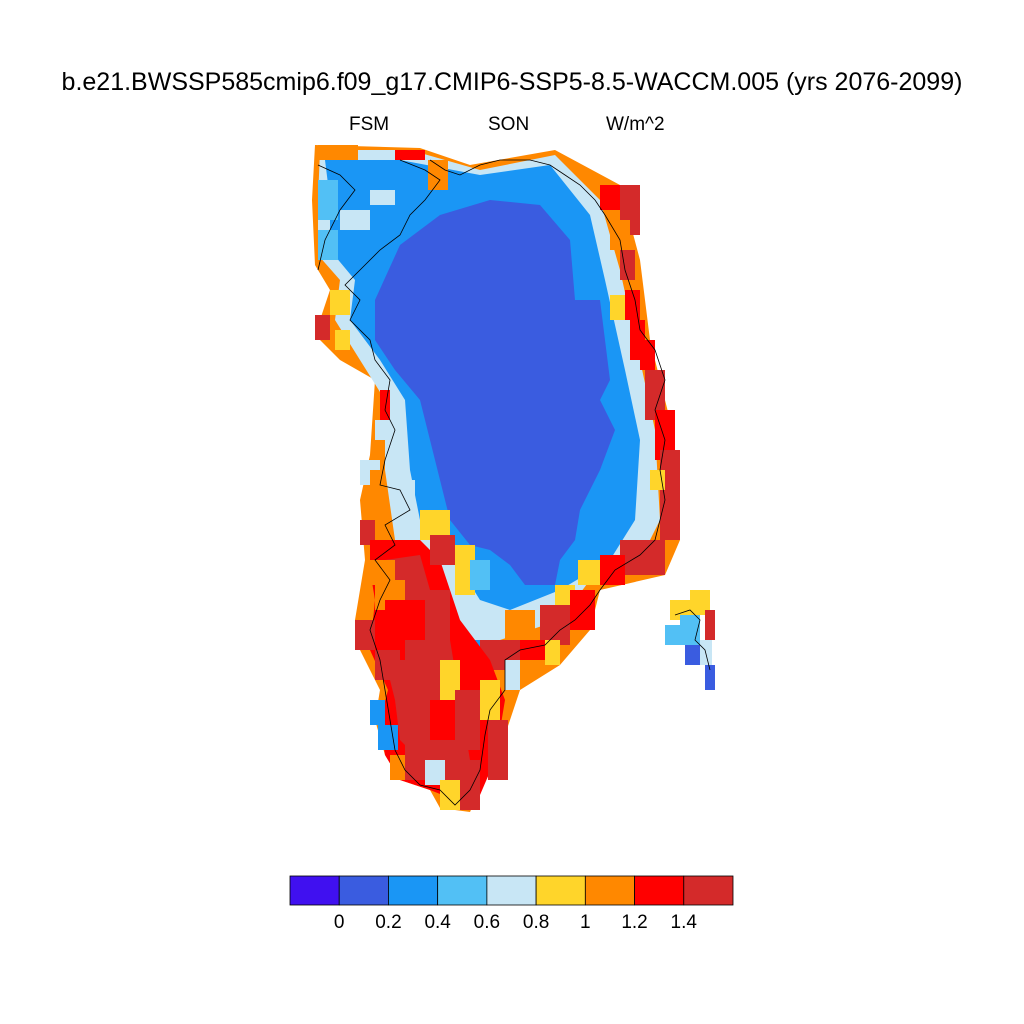  What do you see at coordinates (388, 923) in the screenshot?
I see `colorbar-tick-label: 0.2` at bounding box center [388, 923].